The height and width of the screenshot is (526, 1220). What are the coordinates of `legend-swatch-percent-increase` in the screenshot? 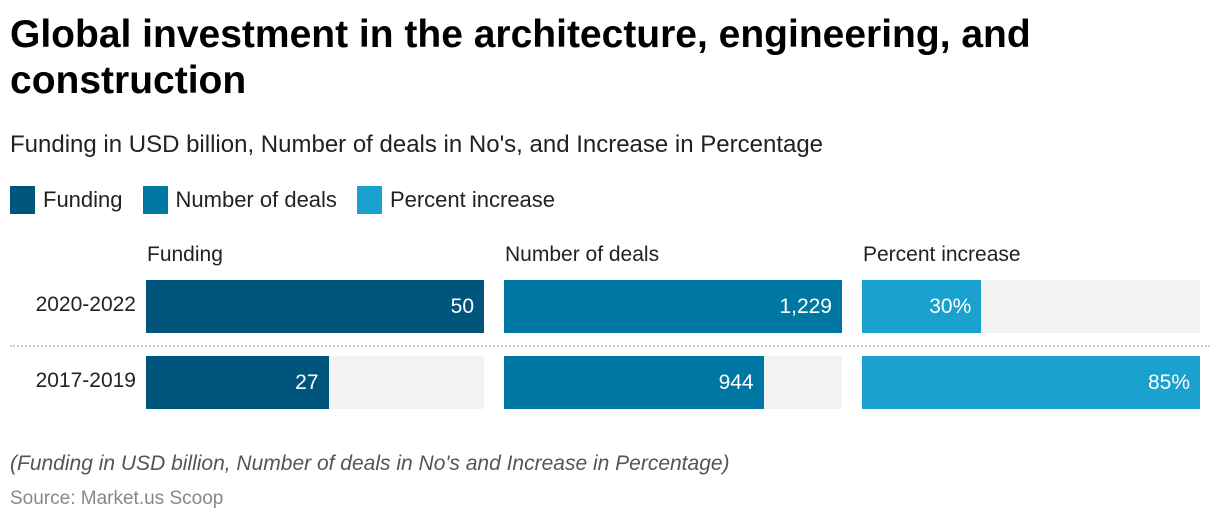 It's located at (369, 200).